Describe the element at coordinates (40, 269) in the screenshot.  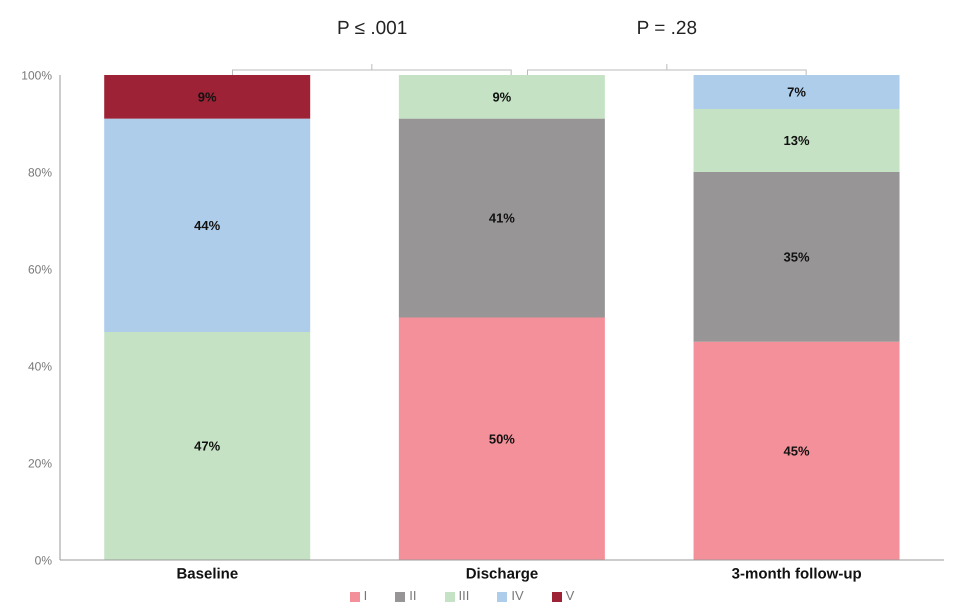
I see `y-tick-label: 60%` at that location.